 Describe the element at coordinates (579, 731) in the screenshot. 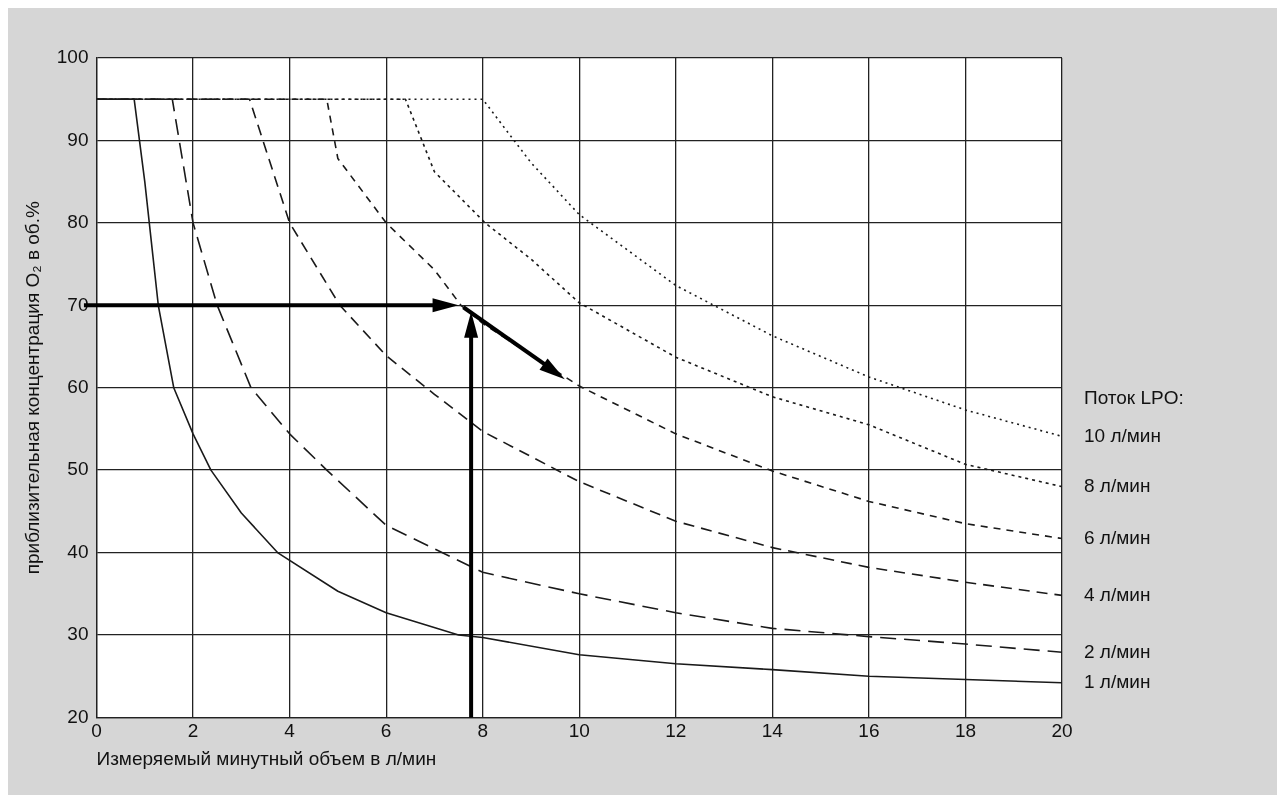

I see `x-tick-label: 10` at that location.